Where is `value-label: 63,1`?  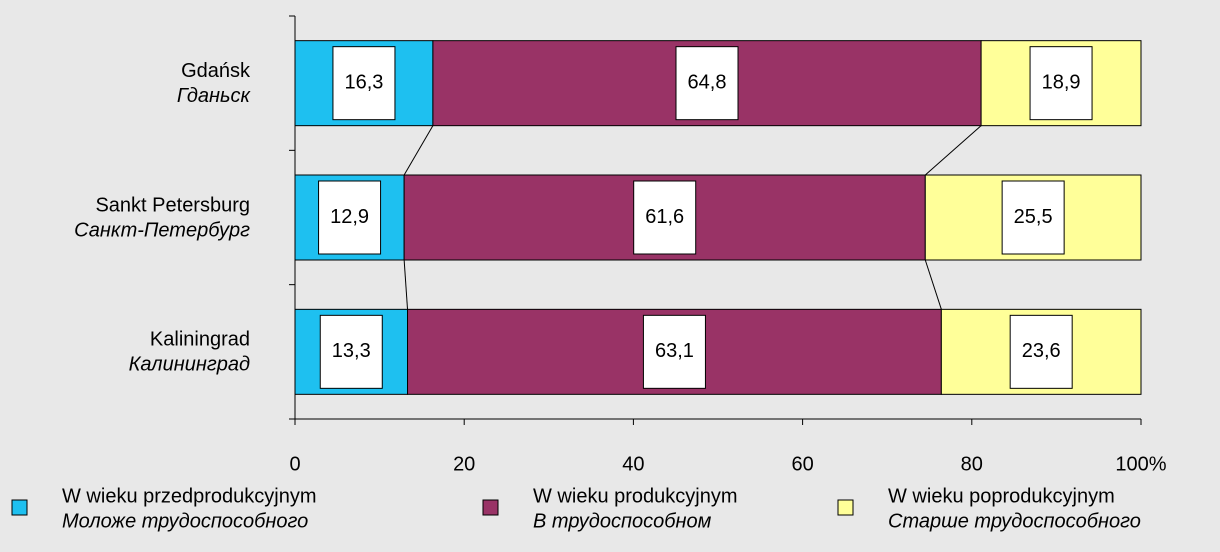
value-label: 63,1 is located at coordinates (674, 351).